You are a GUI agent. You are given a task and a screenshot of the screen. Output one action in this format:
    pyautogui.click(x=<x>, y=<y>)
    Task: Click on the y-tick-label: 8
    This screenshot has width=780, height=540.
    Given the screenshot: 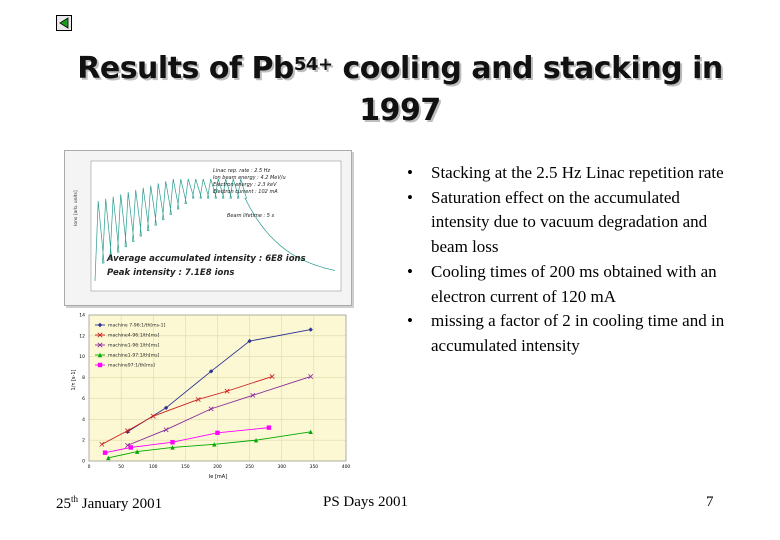 What is the action you would take?
    pyautogui.click(x=83, y=378)
    